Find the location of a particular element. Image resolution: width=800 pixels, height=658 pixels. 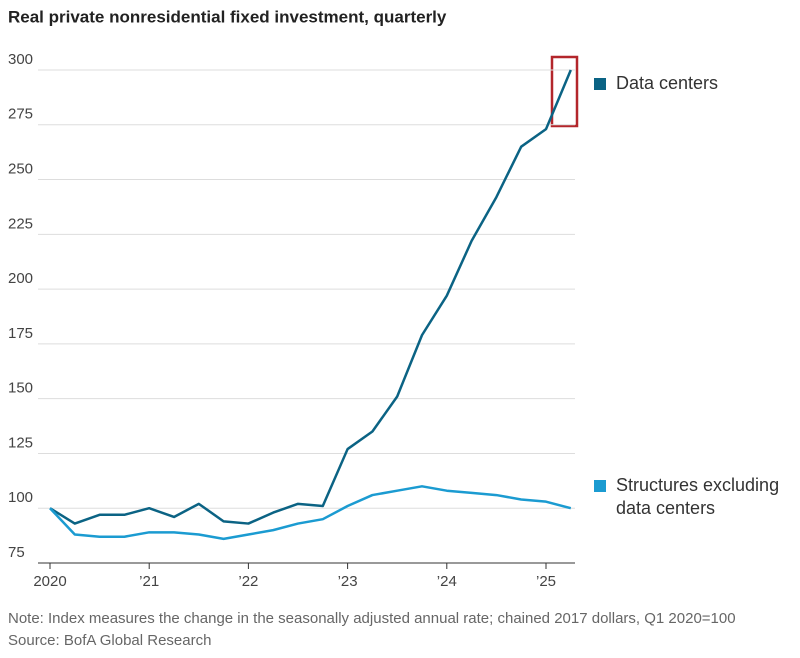

y-tick-label: 150 is located at coordinates (20, 388).